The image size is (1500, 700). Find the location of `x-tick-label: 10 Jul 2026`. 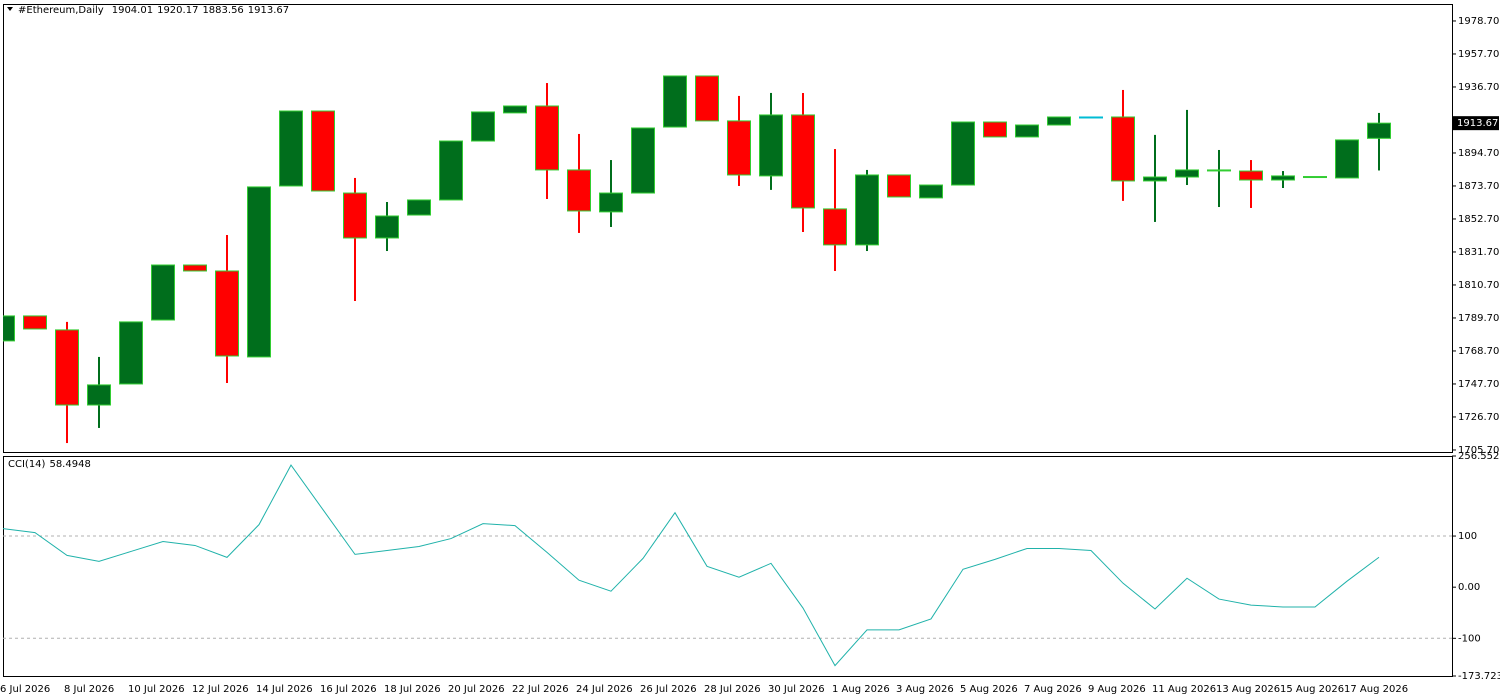

x-tick-label: 10 Jul 2026 is located at coordinates (156, 689).